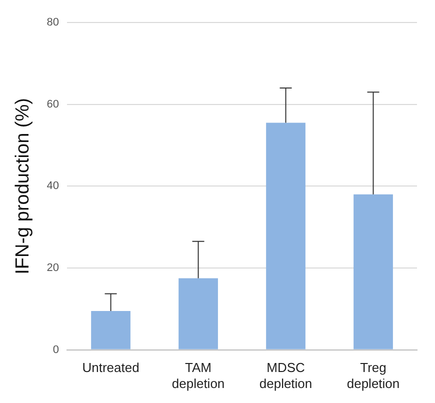  Describe the element at coordinates (56, 350) in the screenshot. I see `y-tick-label: 0` at that location.